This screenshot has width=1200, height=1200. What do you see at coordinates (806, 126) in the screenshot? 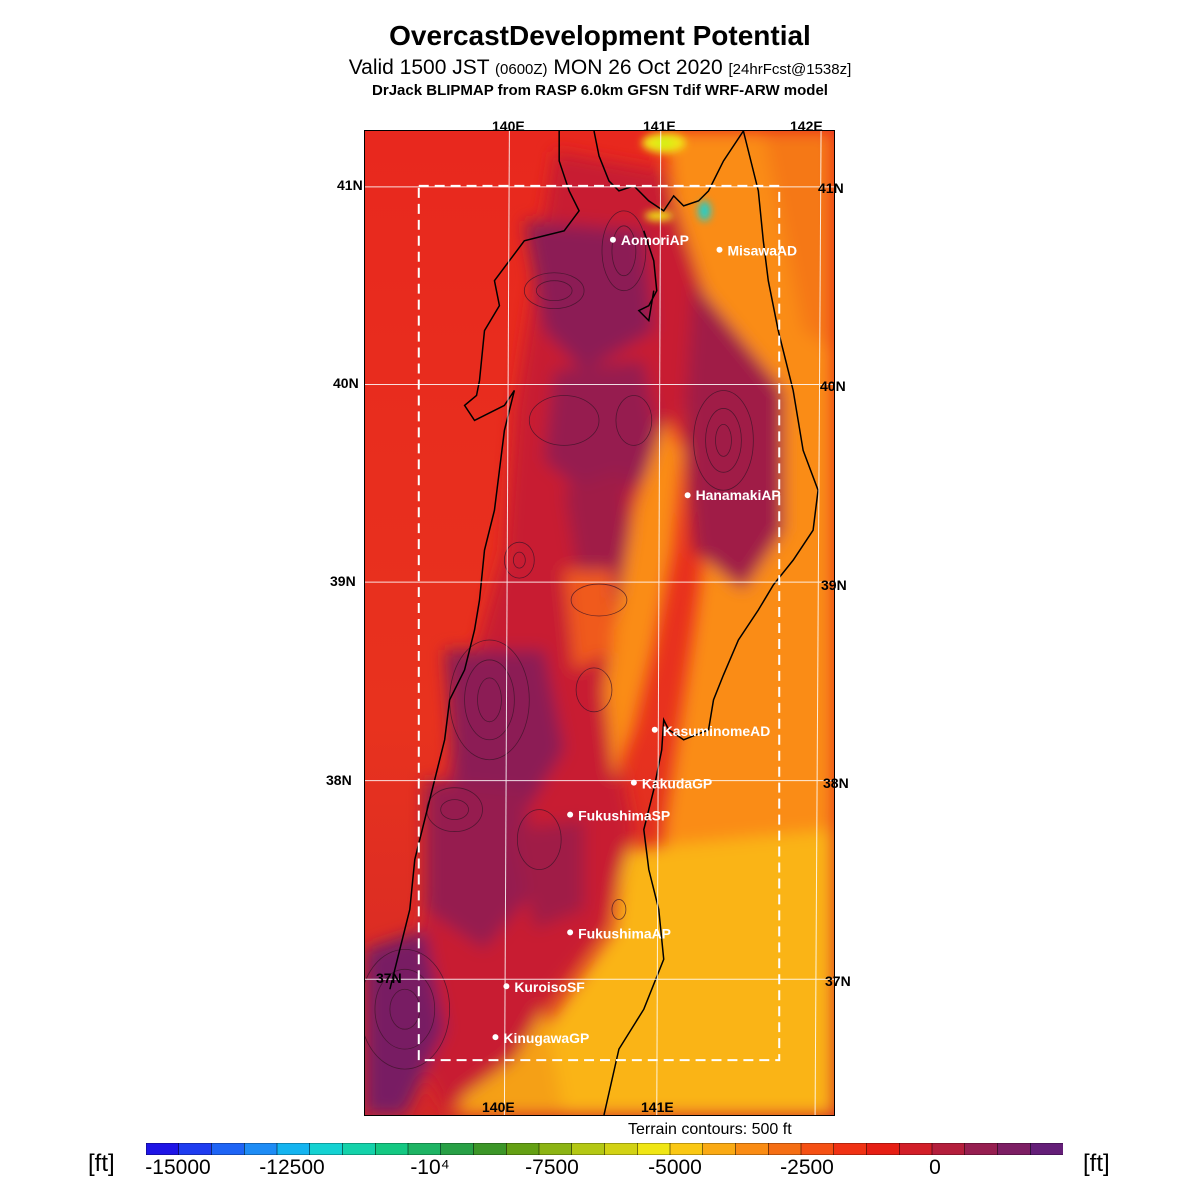
I see `top-lon-label: 142E` at bounding box center [806, 126].